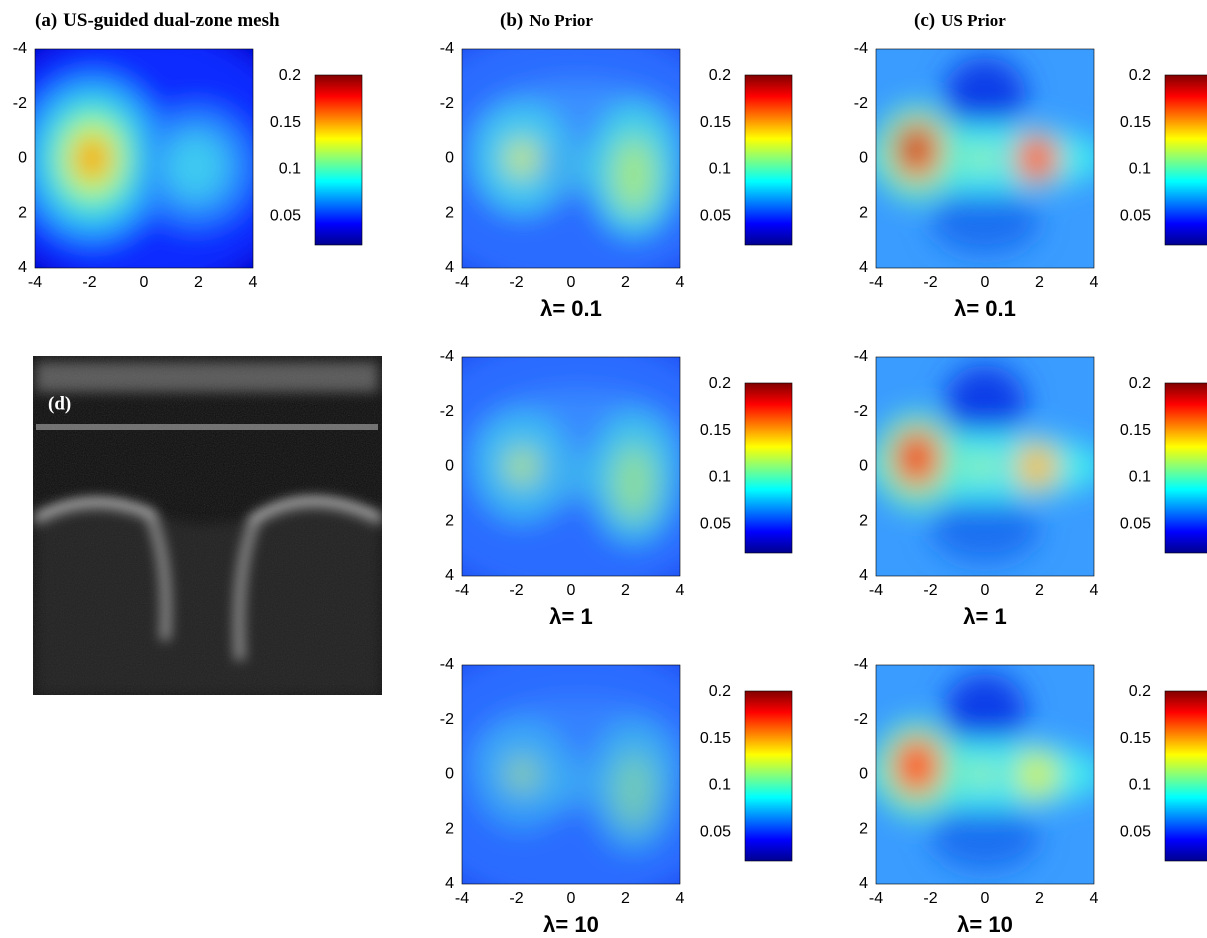 Image resolution: width=1207 pixels, height=938 pixels. I want to click on panel-label: (c), so click(924, 20).